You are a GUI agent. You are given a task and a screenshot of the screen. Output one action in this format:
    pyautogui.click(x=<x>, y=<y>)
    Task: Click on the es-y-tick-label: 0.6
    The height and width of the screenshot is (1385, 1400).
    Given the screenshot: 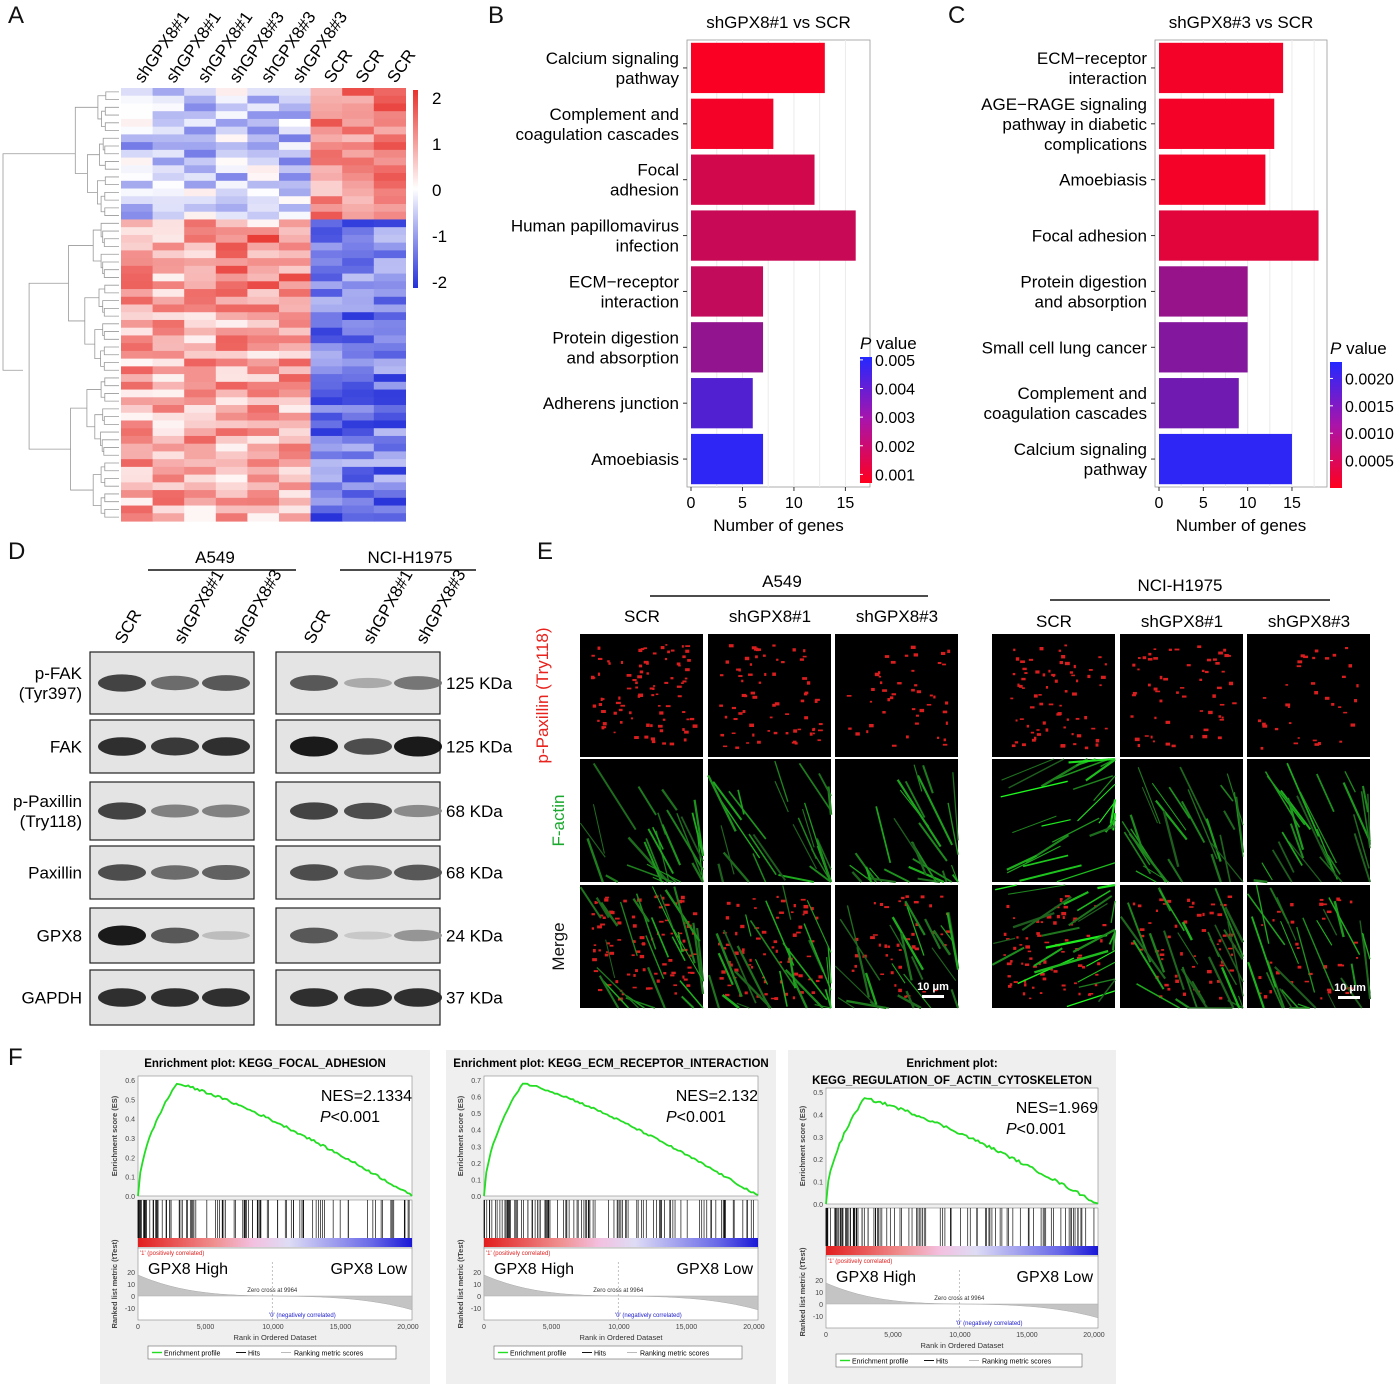 What is the action you would take?
    pyautogui.click(x=476, y=1098)
    